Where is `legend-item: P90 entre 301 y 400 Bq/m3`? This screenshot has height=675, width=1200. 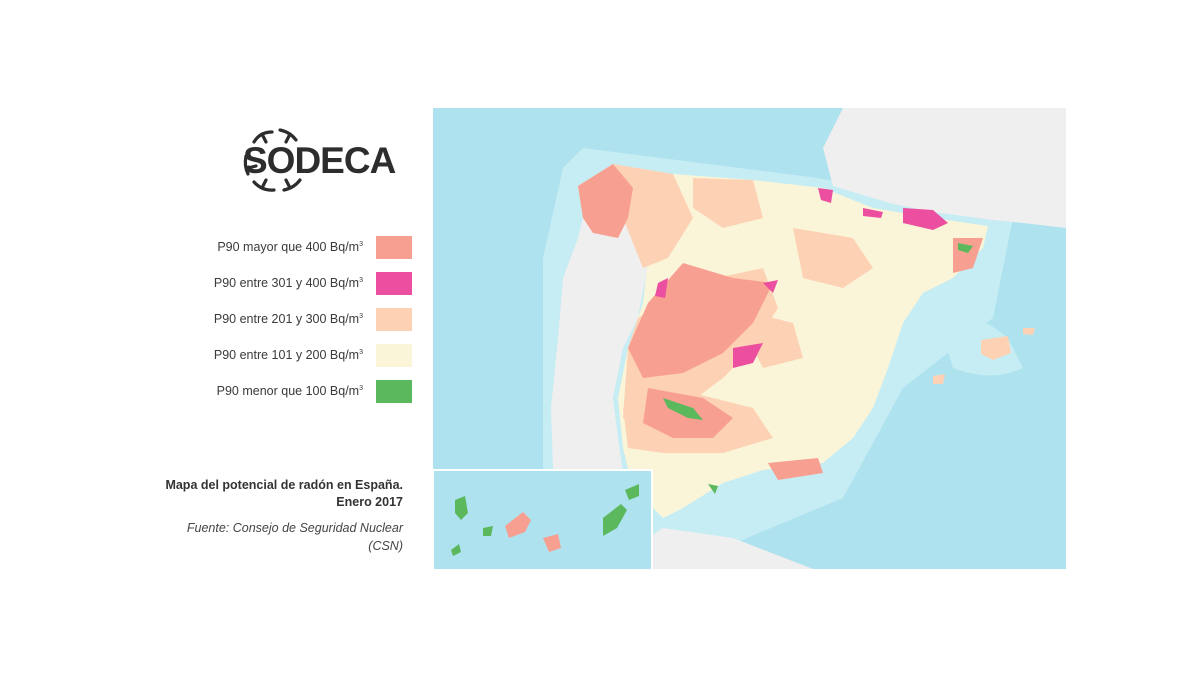 legend-item: P90 entre 301 y 400 Bq/m3 is located at coordinates (307, 284).